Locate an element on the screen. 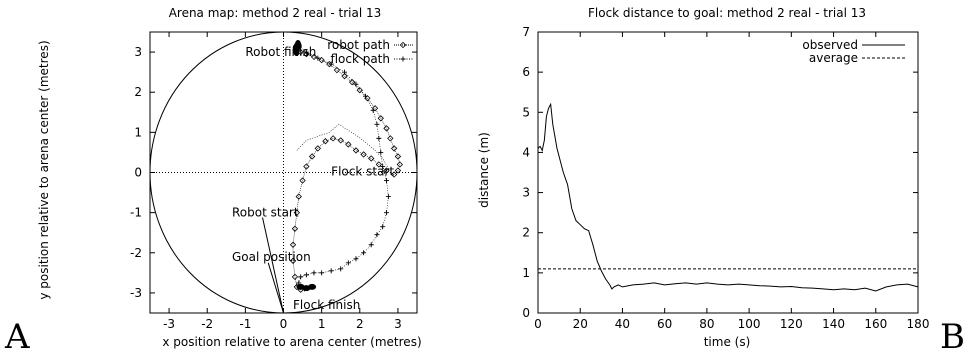  x-tick-label: 180 is located at coordinates (918, 324).